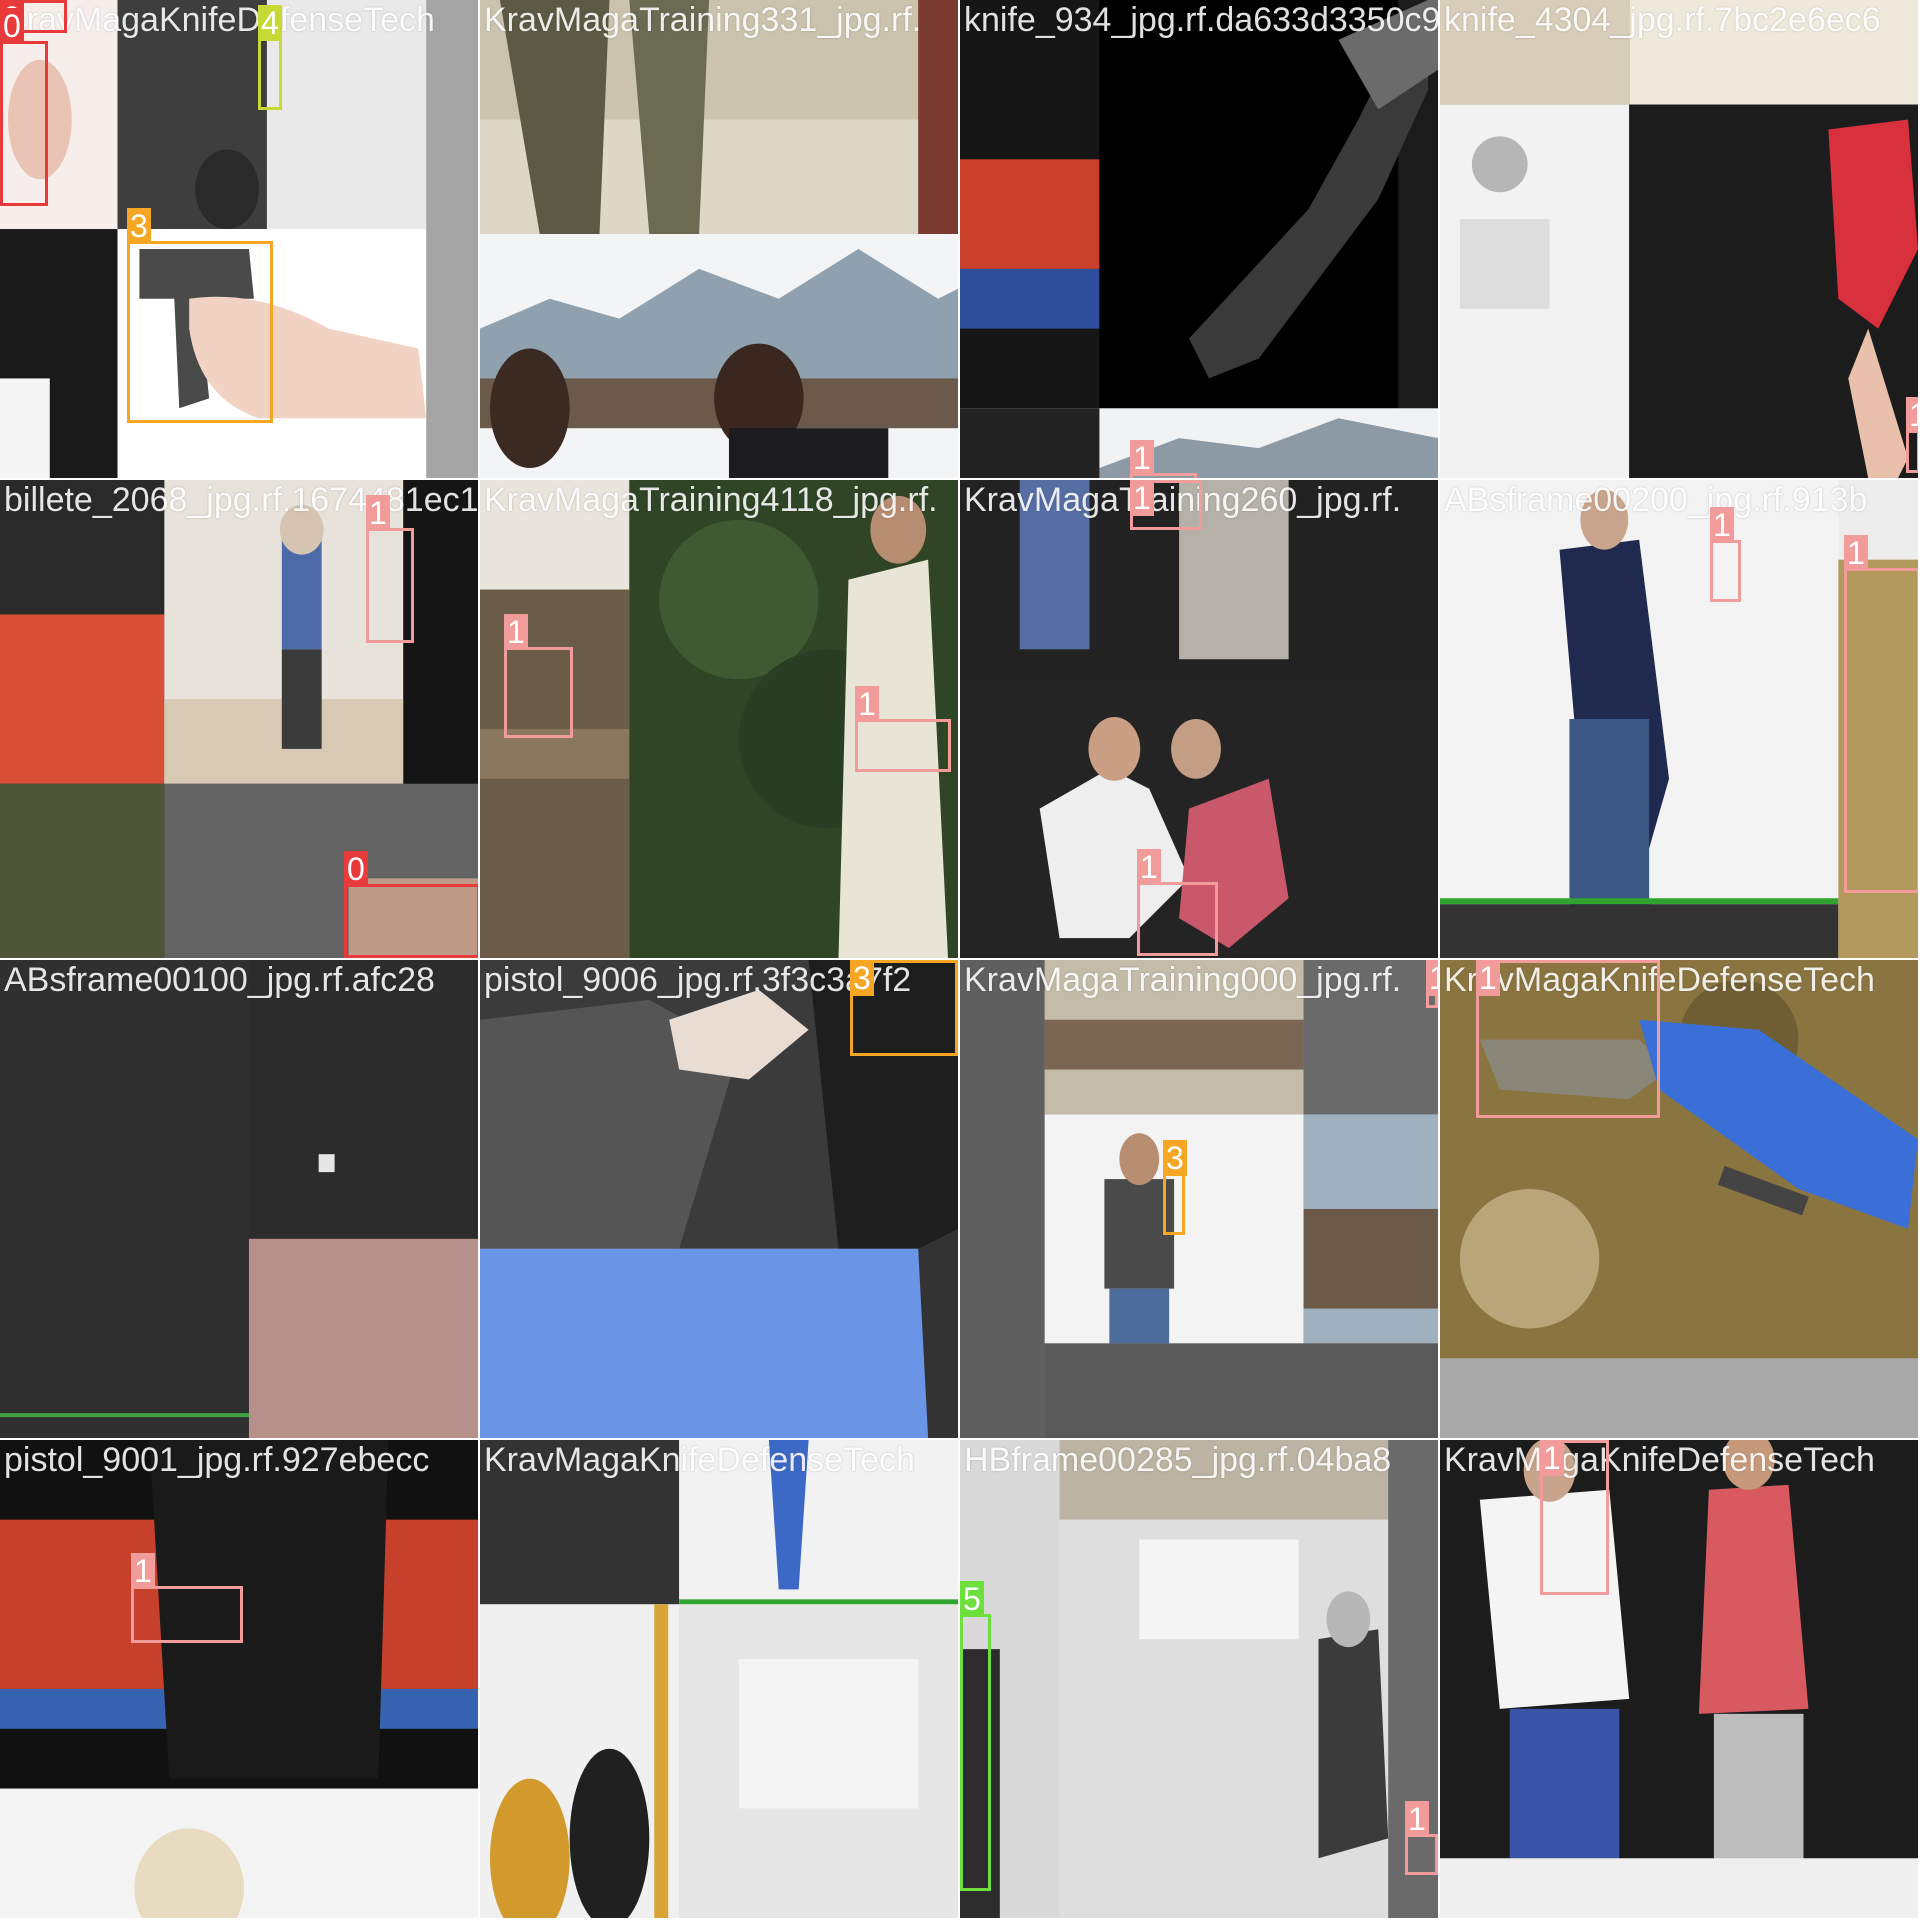  I want to click on tile-pistol-9001: pistol_9001_jpg.rf.927ebecc 1, so click(240, 1680).